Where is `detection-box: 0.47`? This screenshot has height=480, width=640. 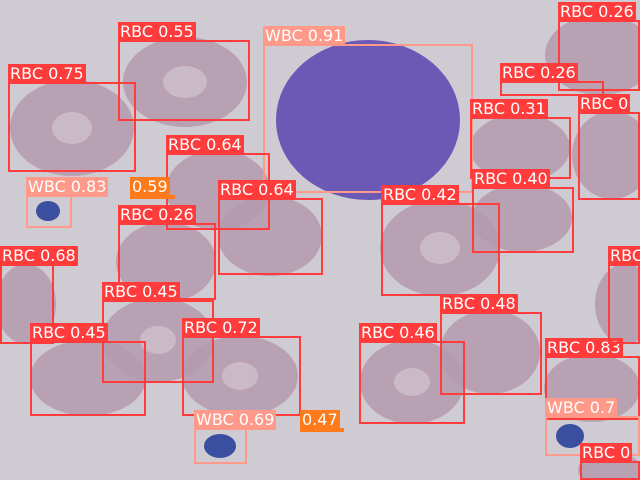
detection-box: 0.47 is located at coordinates (322, 421).